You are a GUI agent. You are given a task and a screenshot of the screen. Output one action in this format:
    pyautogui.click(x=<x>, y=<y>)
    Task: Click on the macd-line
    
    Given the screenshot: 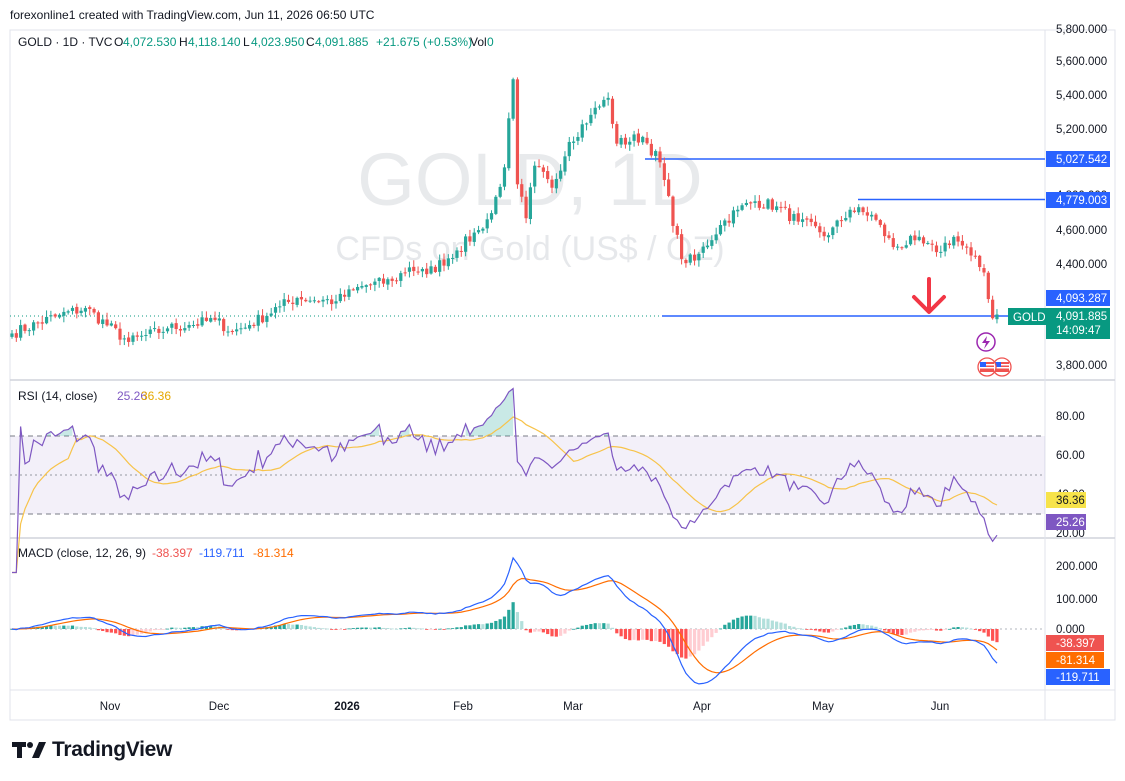 What is the action you would take?
    pyautogui.click(x=504, y=620)
    